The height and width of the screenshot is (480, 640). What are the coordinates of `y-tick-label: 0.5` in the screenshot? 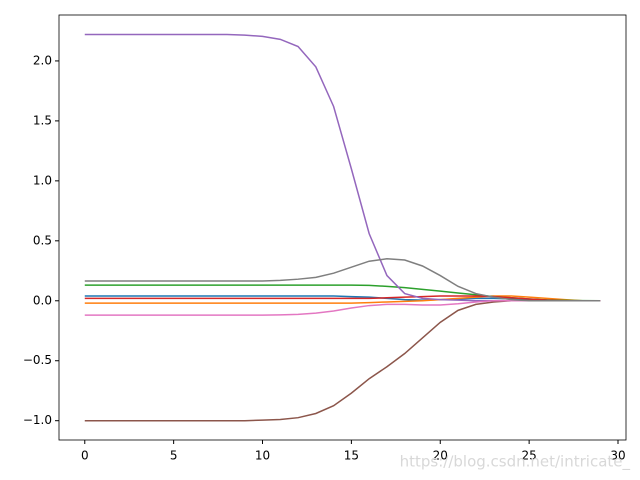 It's located at (42, 240).